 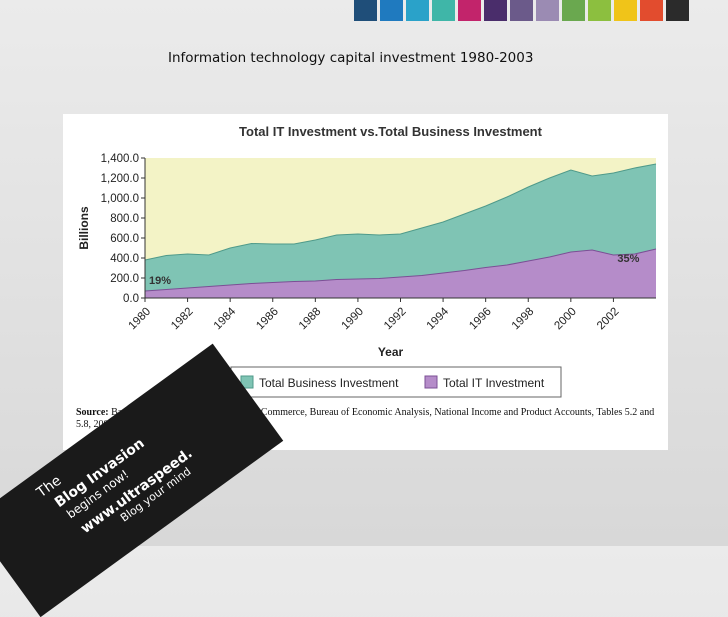 I want to click on y-tick-label: 400.0, so click(x=124, y=259).